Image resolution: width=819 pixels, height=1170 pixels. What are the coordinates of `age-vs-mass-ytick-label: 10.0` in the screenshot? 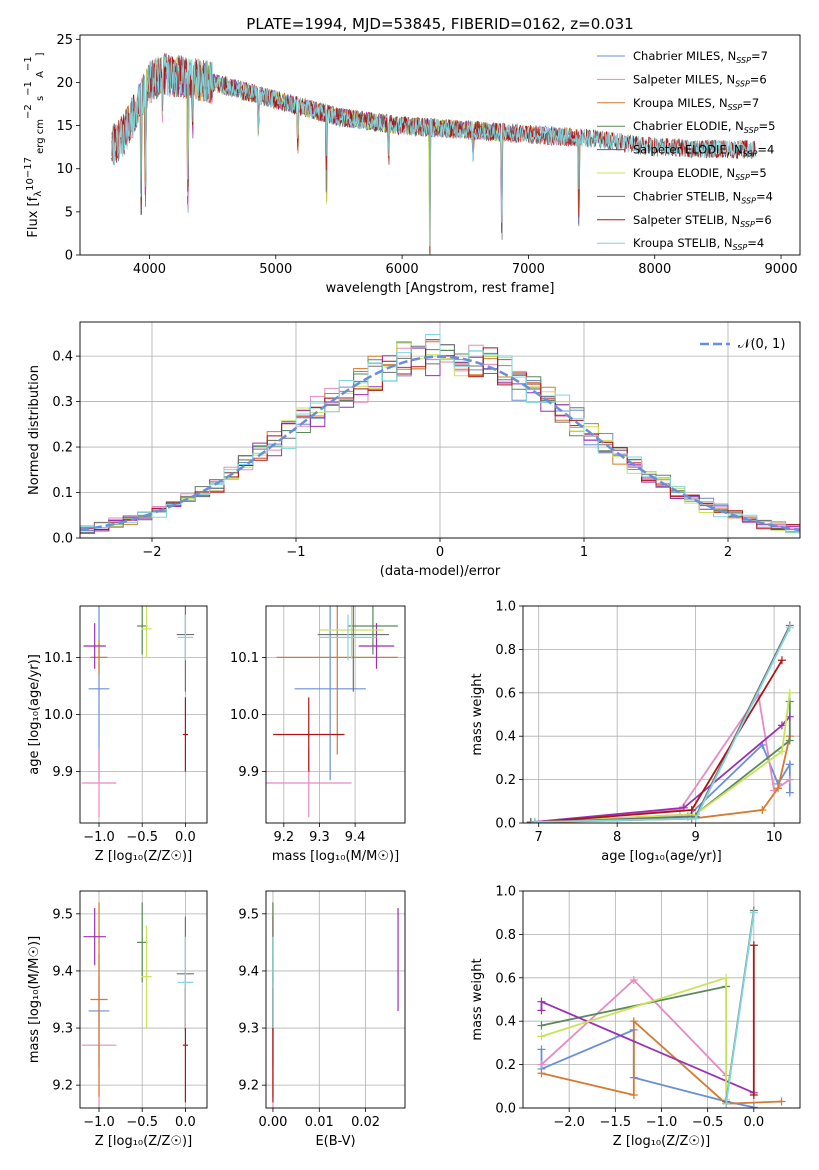 It's located at (244, 715).